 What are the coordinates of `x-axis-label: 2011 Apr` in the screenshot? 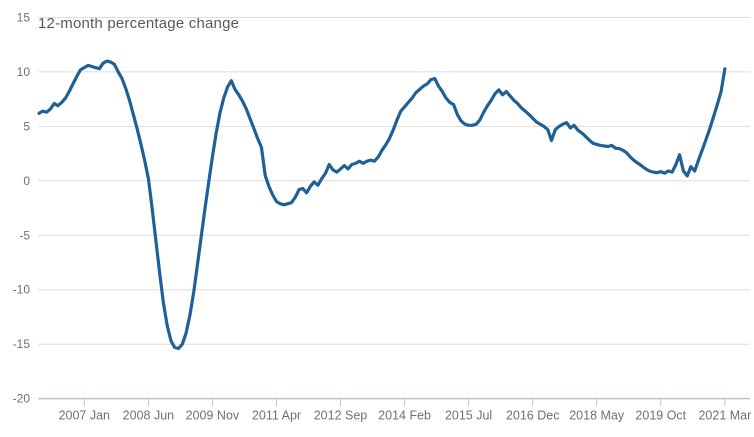 It's located at (276, 416).